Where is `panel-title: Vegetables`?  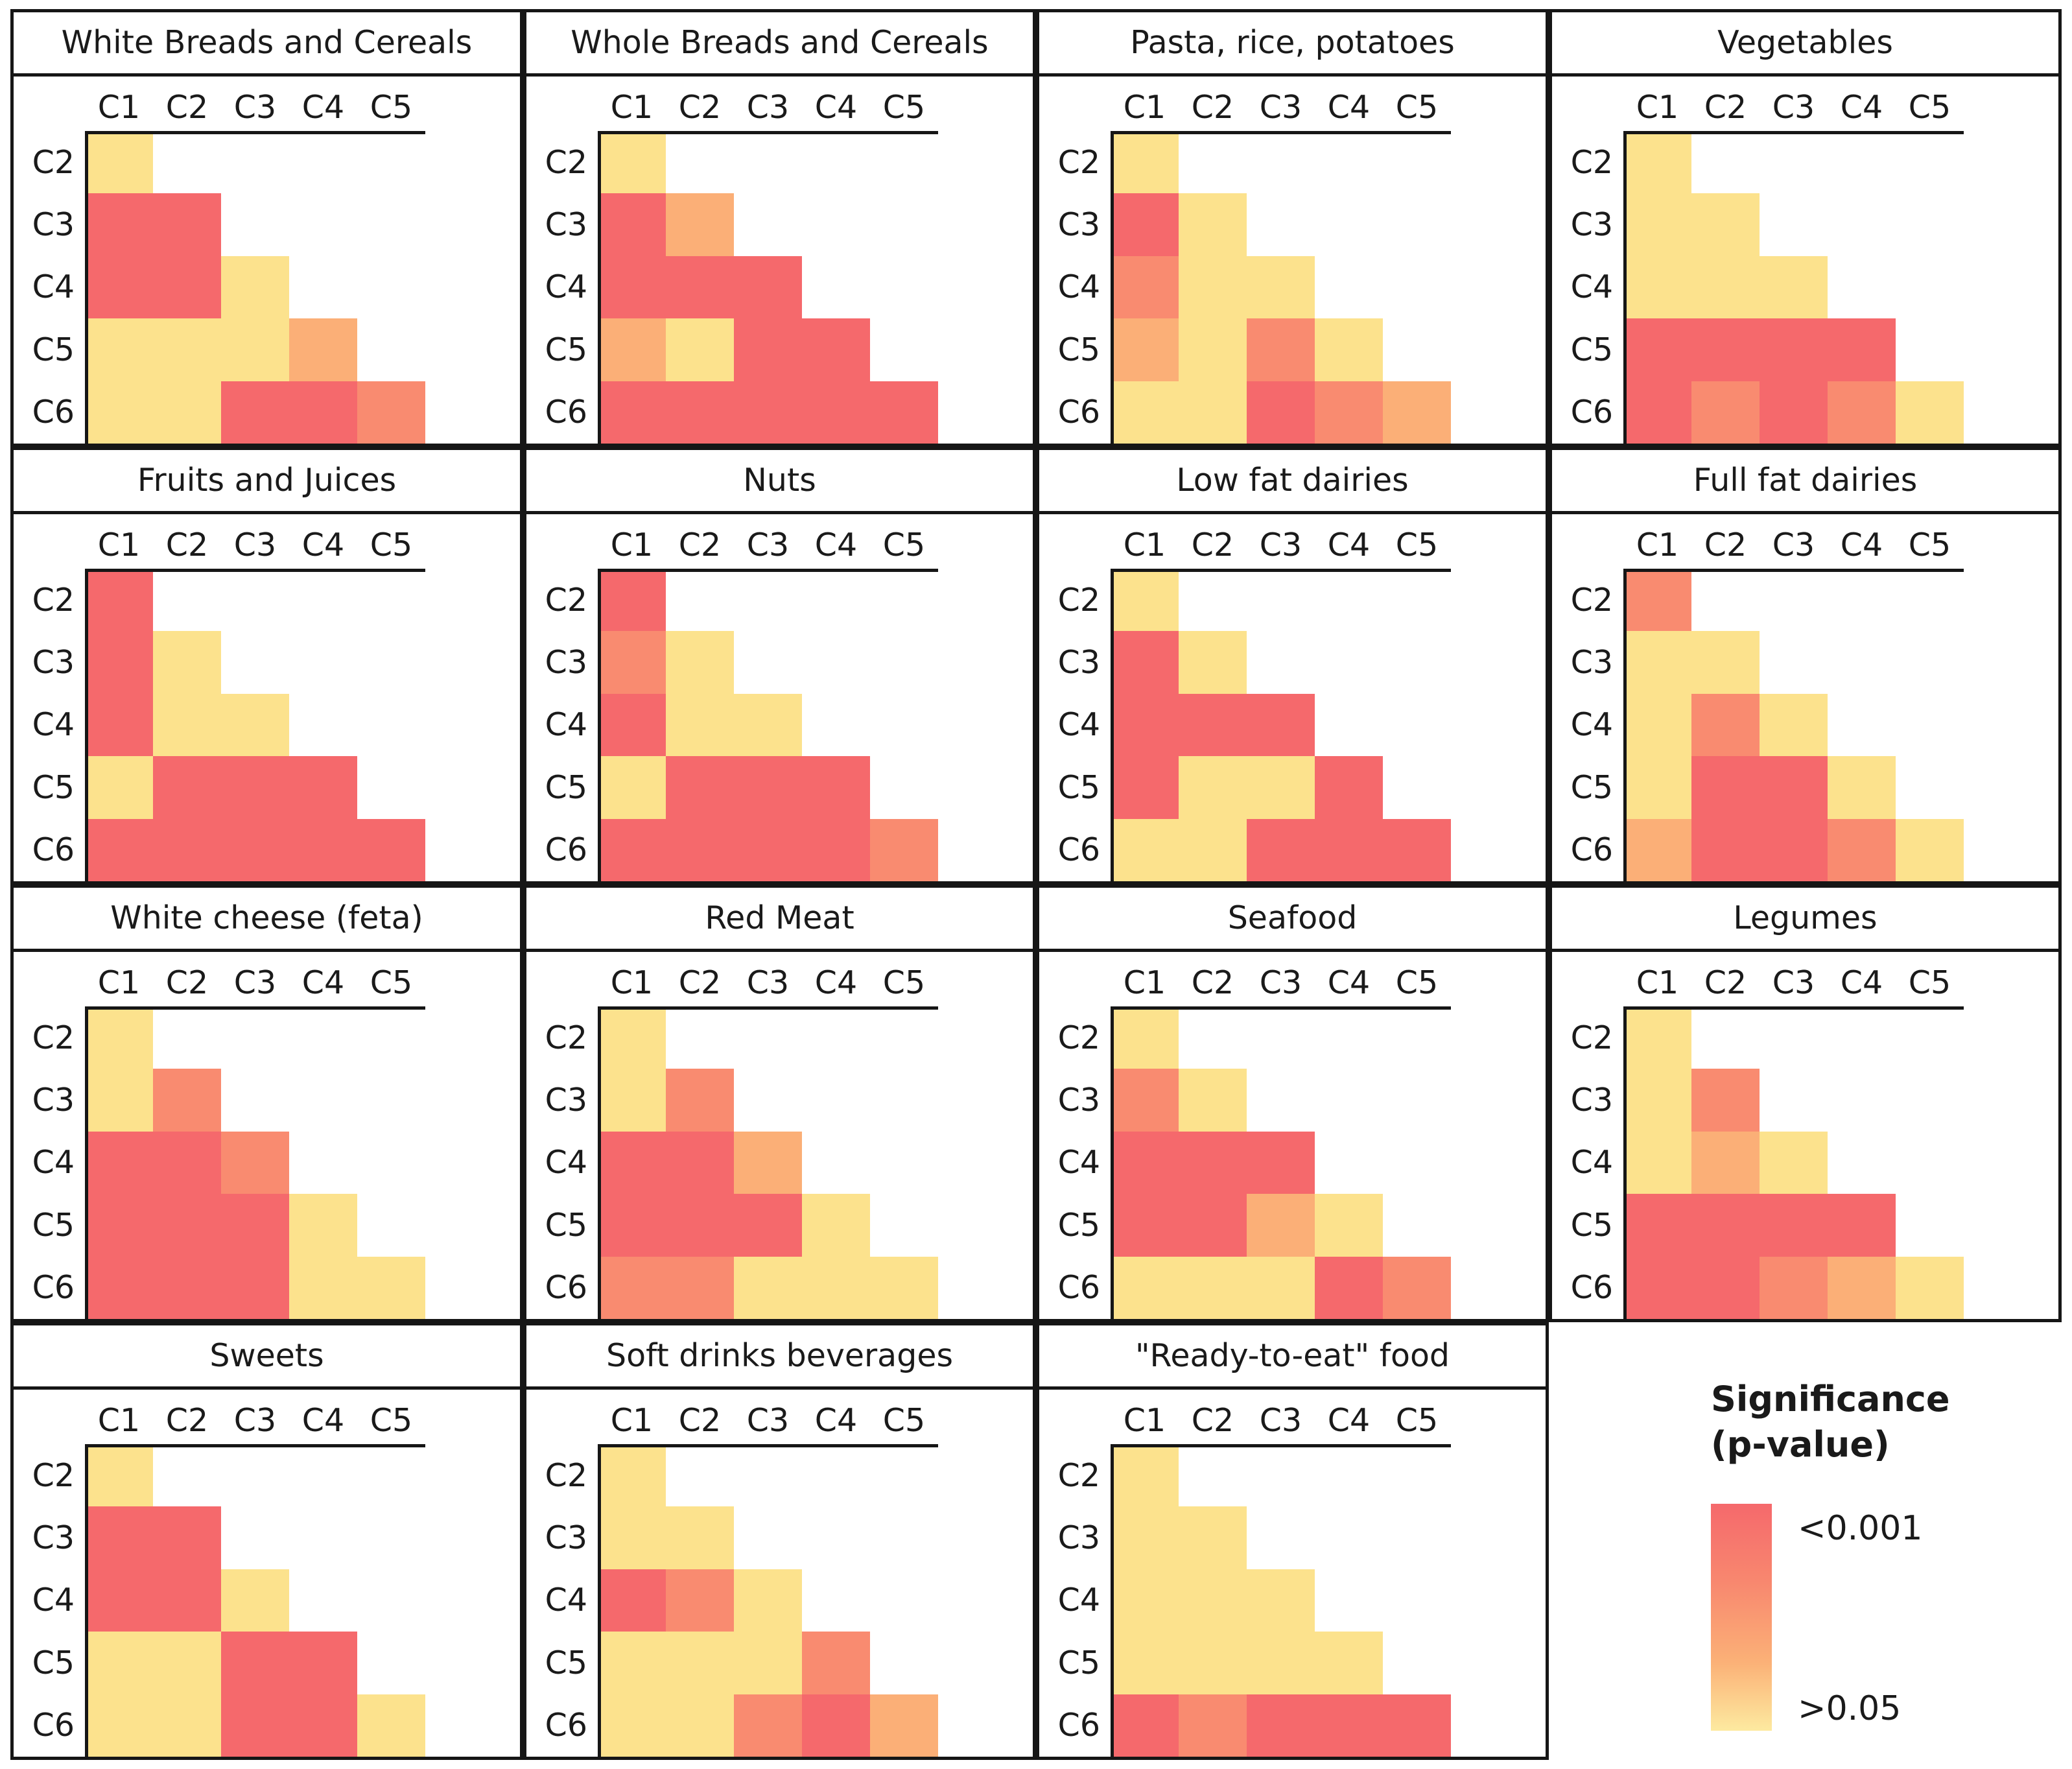
panel-title: Vegetables is located at coordinates (1805, 45).